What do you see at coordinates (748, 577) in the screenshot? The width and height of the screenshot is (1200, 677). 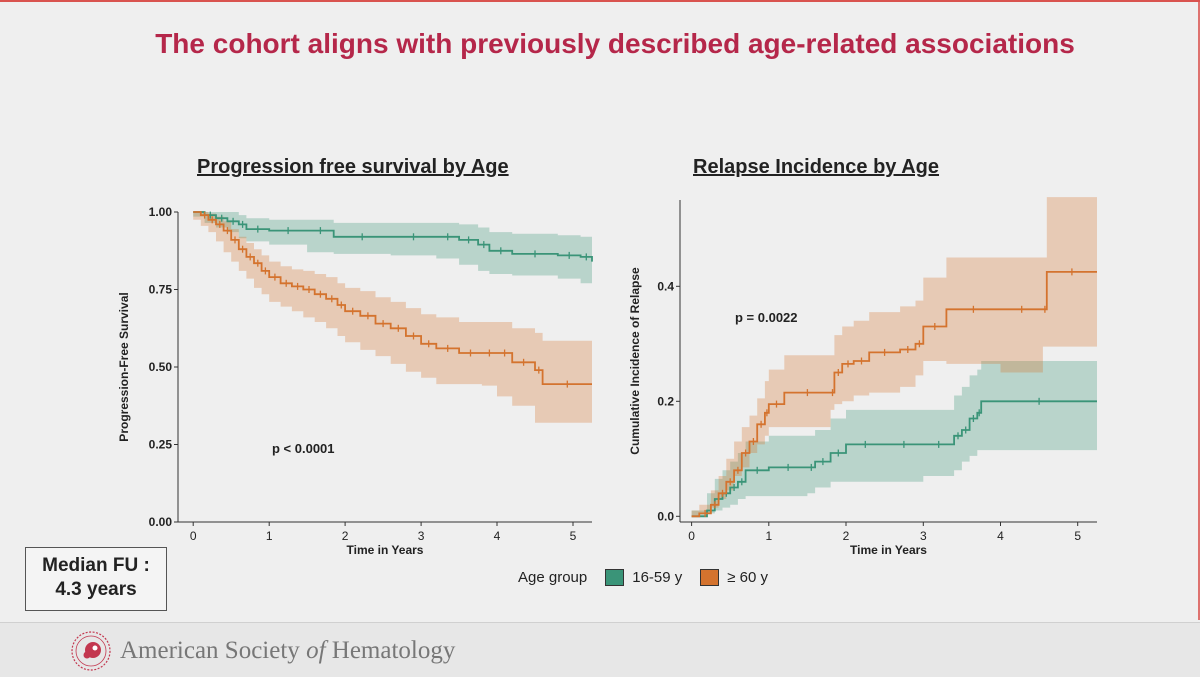 I see `legend-label-old: ≥ 60 y` at bounding box center [748, 577].